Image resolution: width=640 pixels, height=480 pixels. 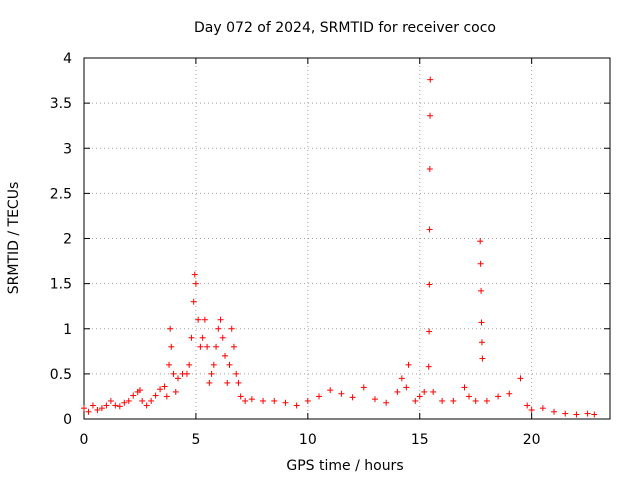 What do you see at coordinates (61, 194) in the screenshot?
I see `y-tick-label: 2.5` at bounding box center [61, 194].